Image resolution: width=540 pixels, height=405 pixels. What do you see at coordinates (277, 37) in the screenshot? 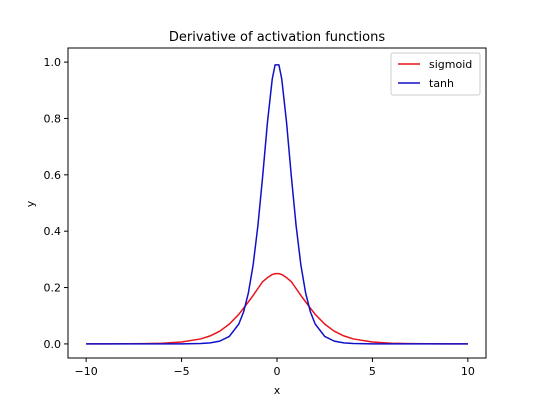
I see `chart-title: Derivative of activation functions` at bounding box center [277, 37].